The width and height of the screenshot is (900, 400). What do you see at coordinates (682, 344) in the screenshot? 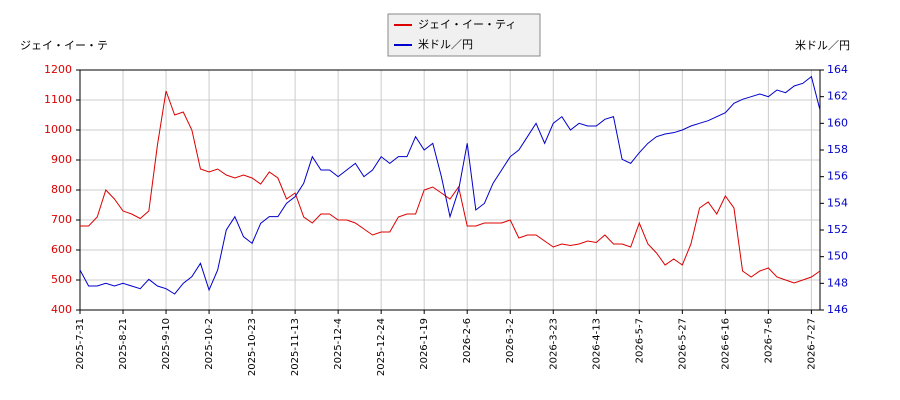
I see `x-tick-label: 2026-5-27` at bounding box center [682, 344].